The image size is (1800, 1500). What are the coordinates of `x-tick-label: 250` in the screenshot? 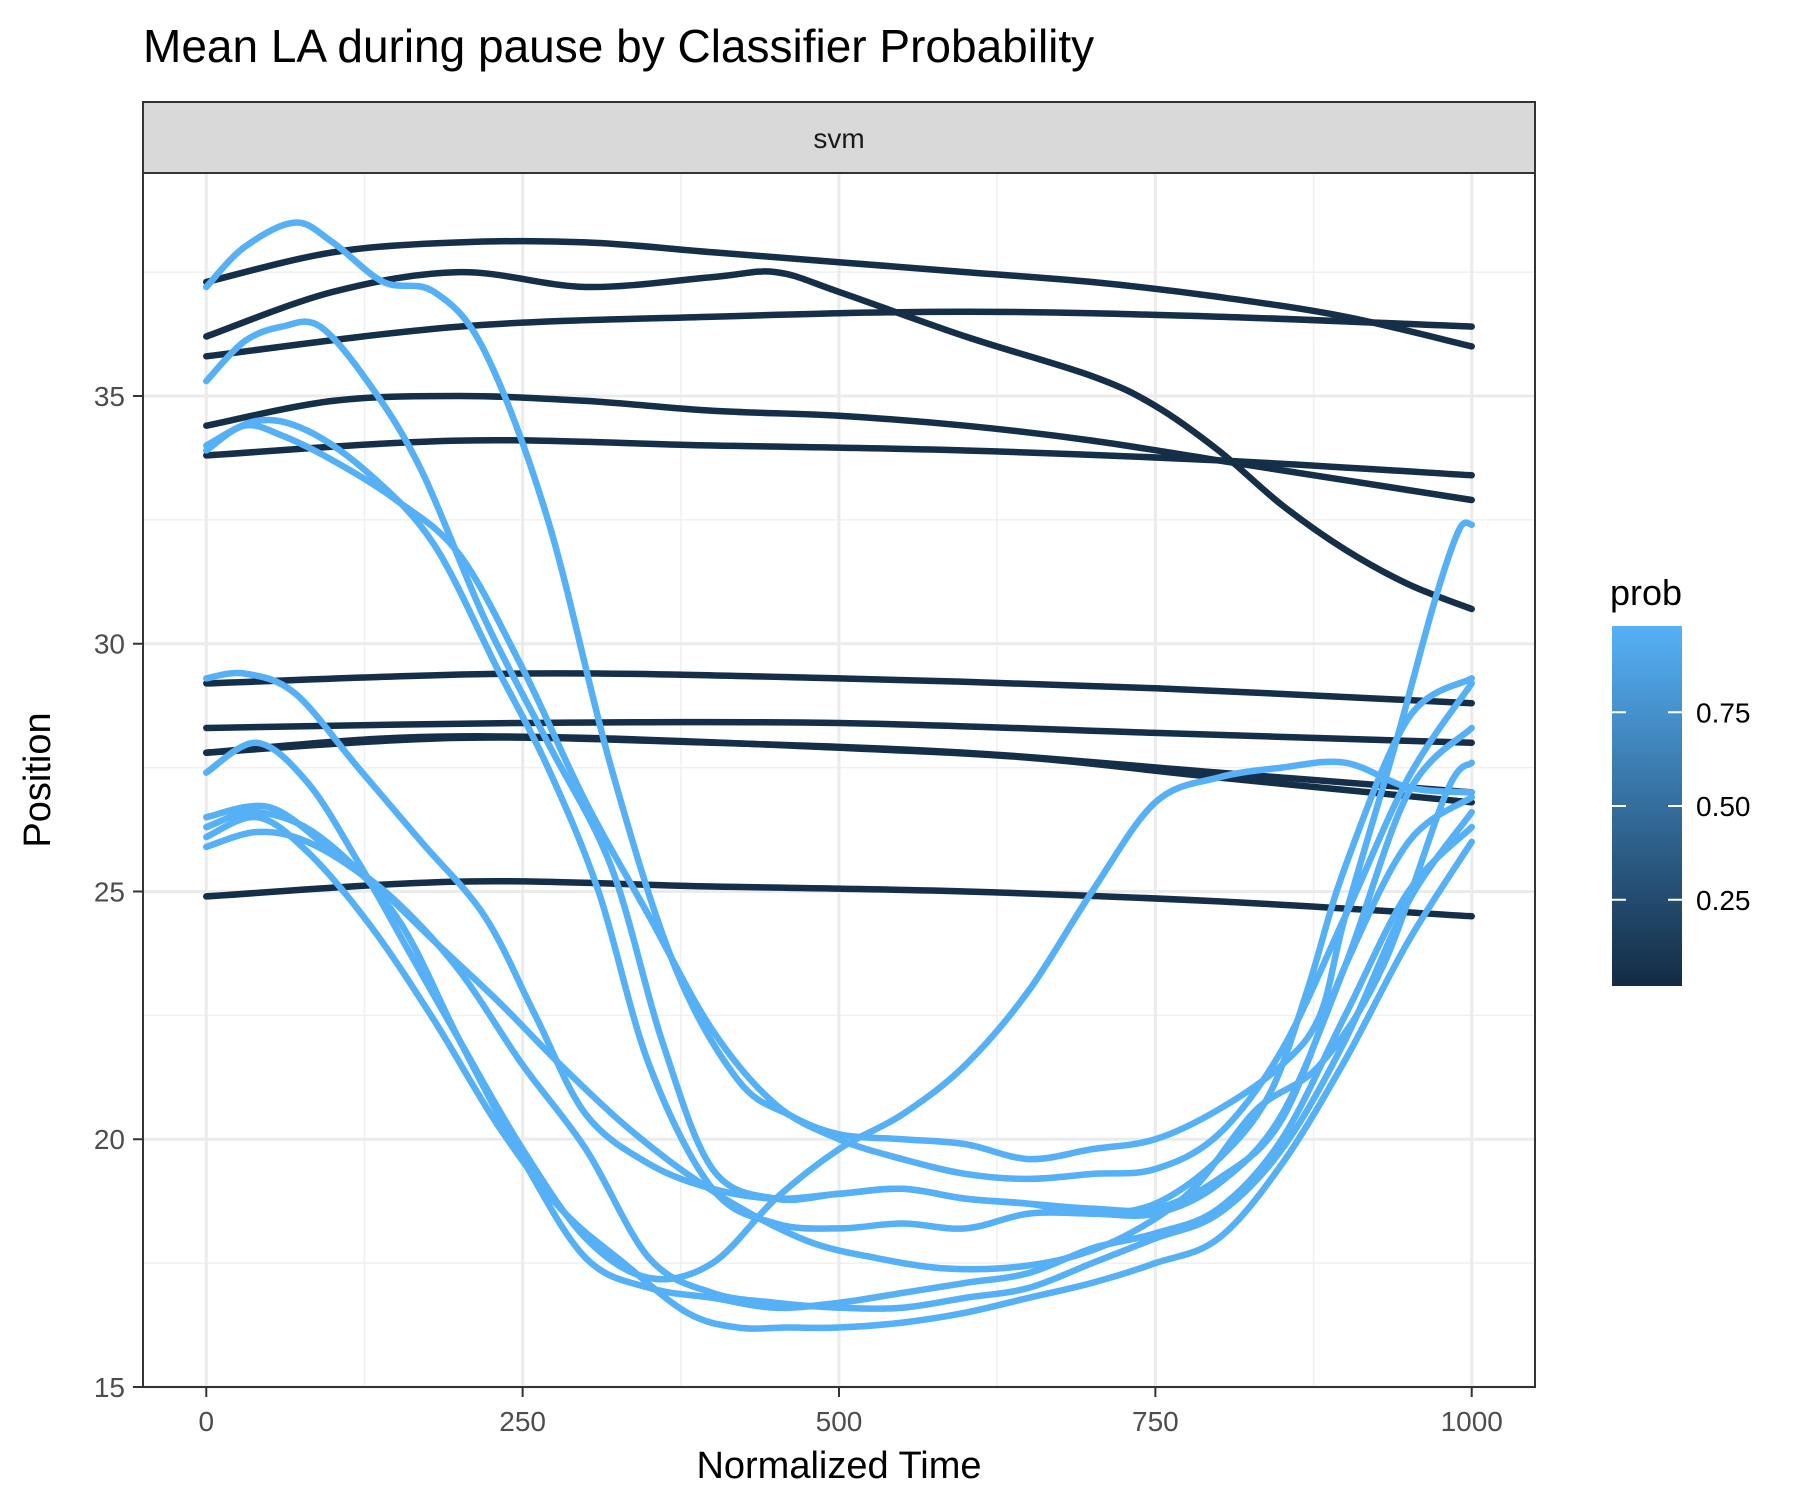 It's located at (522, 1421).